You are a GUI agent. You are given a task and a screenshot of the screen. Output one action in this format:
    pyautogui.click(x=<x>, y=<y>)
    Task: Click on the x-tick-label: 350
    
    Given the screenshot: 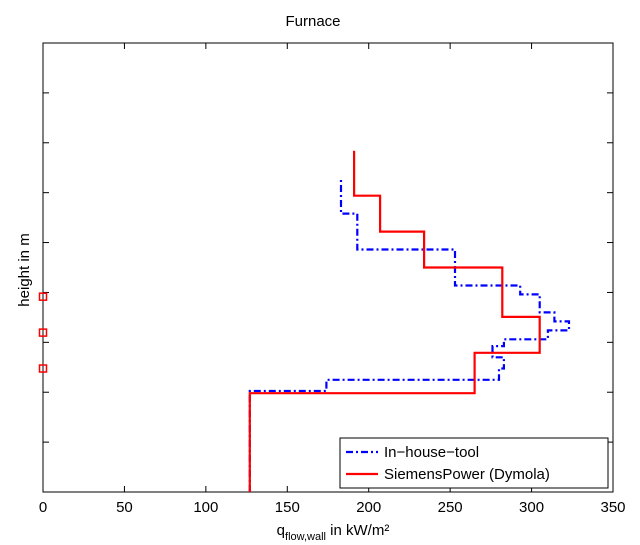 What is the action you would take?
    pyautogui.click(x=612, y=507)
    